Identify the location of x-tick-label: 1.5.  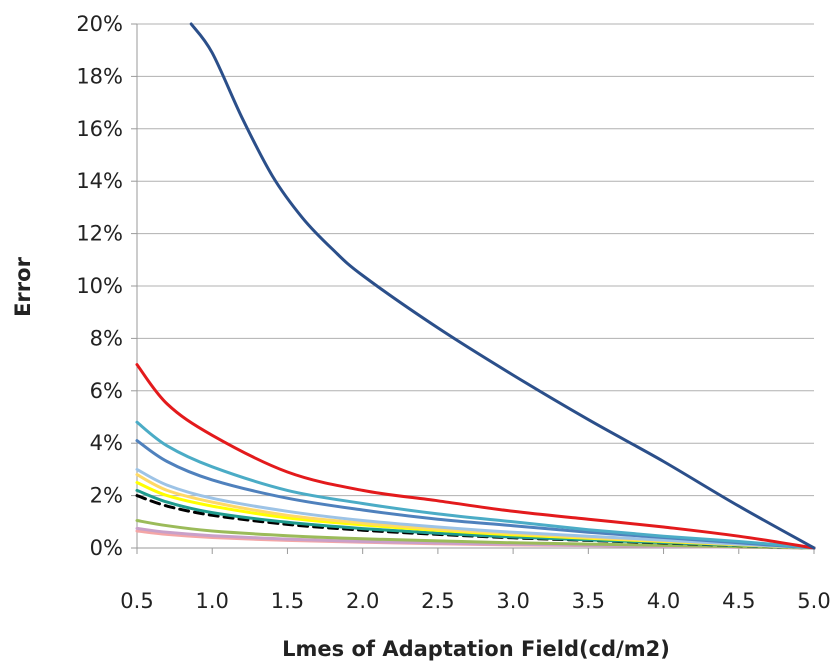
(287, 601).